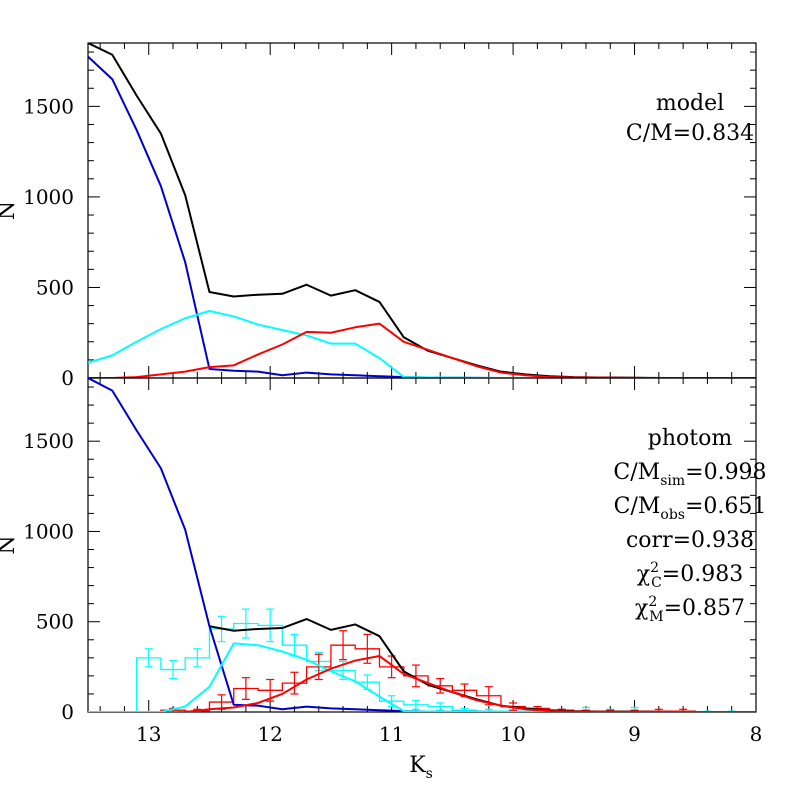  I want to click on annotation-line: corr=0.938, so click(690, 540).